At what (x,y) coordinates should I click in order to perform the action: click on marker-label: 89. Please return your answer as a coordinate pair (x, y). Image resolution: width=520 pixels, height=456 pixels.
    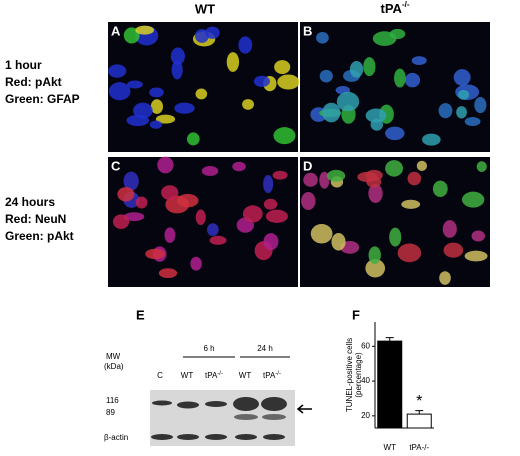
    Looking at the image, I should click on (110, 412).